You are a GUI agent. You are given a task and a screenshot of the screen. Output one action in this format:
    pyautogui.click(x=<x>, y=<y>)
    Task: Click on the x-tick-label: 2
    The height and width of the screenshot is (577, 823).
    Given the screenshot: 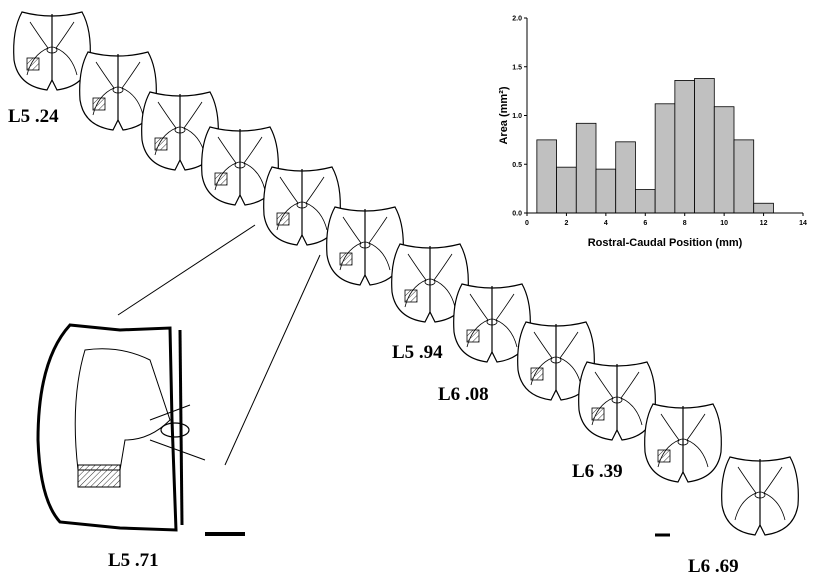 What is the action you would take?
    pyautogui.click(x=566, y=223)
    